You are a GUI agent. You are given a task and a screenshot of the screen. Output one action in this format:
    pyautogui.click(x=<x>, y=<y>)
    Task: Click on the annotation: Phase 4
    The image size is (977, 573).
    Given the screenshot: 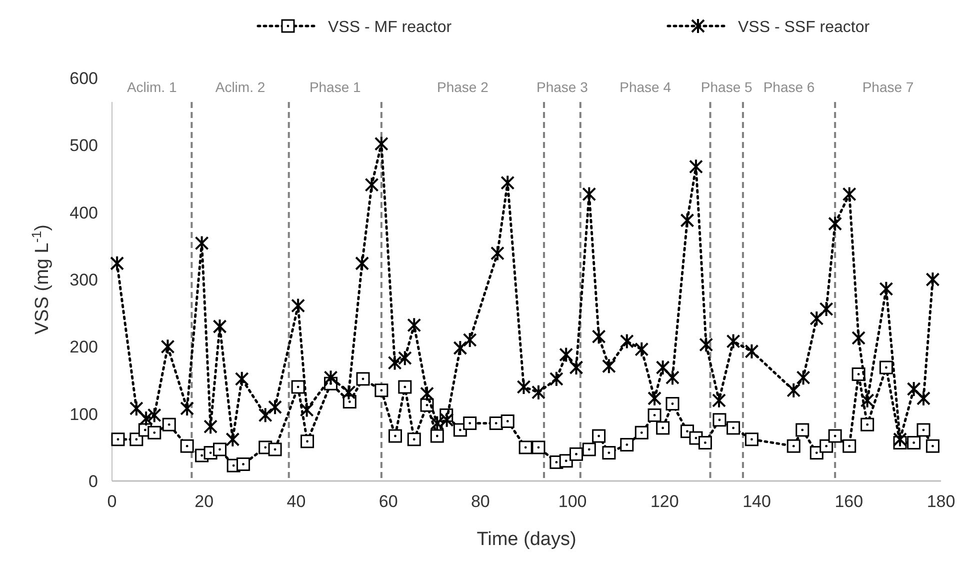 What is the action you would take?
    pyautogui.click(x=646, y=87)
    